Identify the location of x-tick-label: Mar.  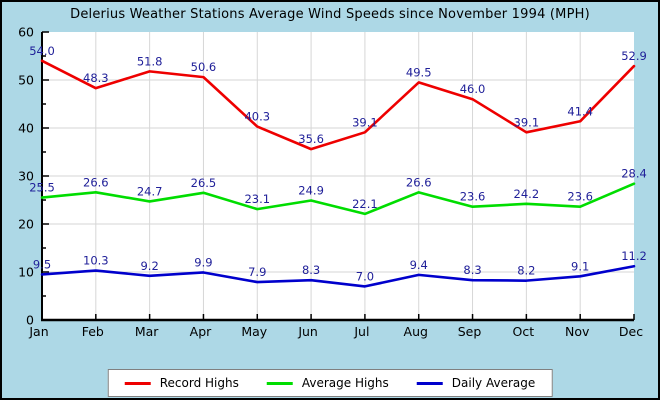
(147, 331).